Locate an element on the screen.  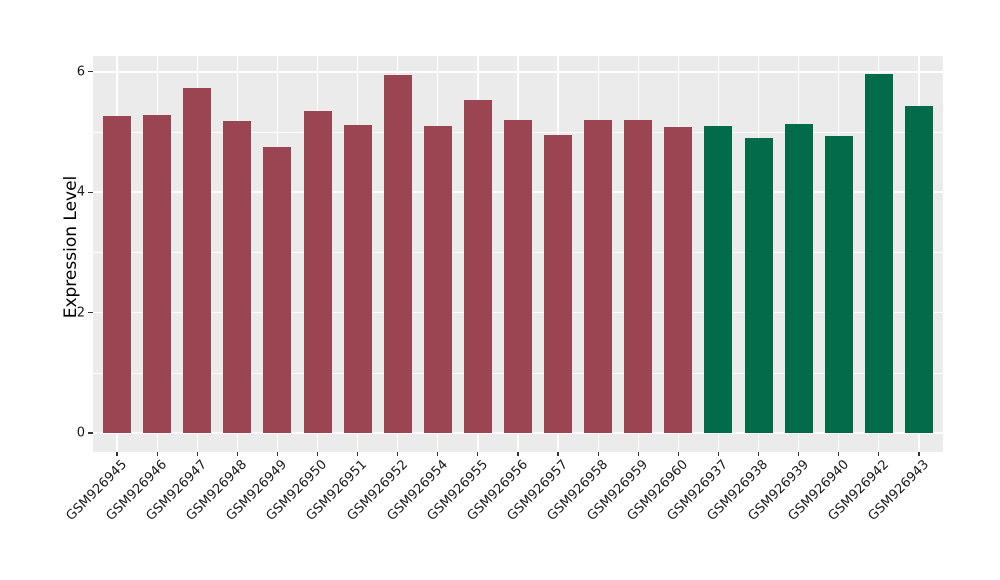
bar-GSM926958 is located at coordinates (598, 276).